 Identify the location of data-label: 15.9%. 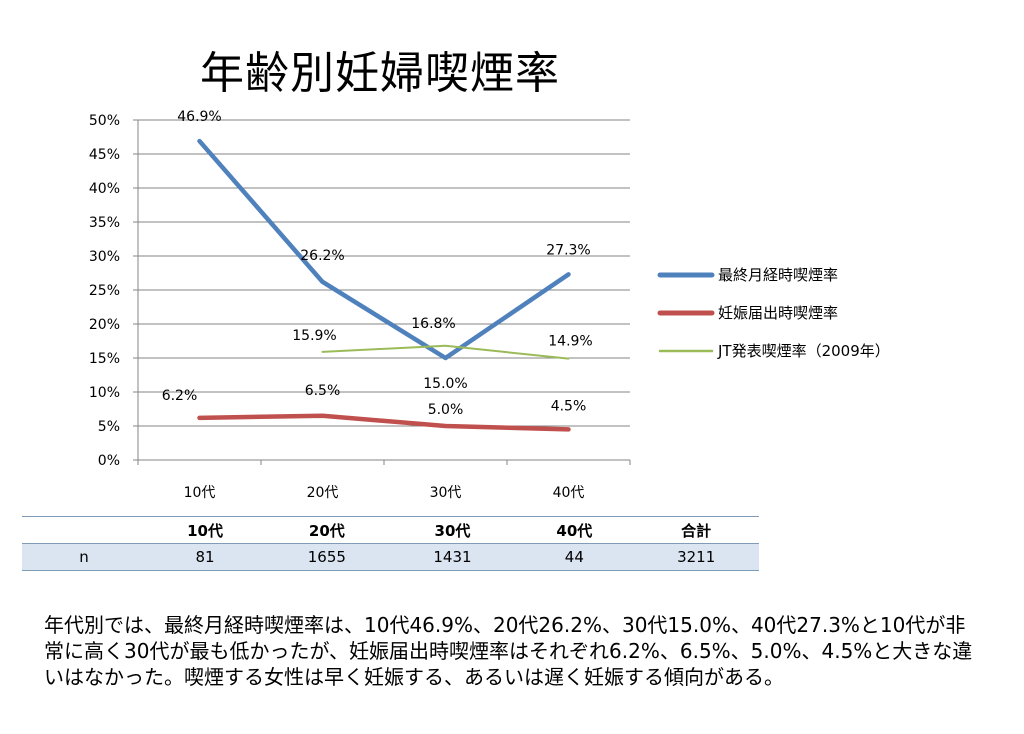
(314, 336).